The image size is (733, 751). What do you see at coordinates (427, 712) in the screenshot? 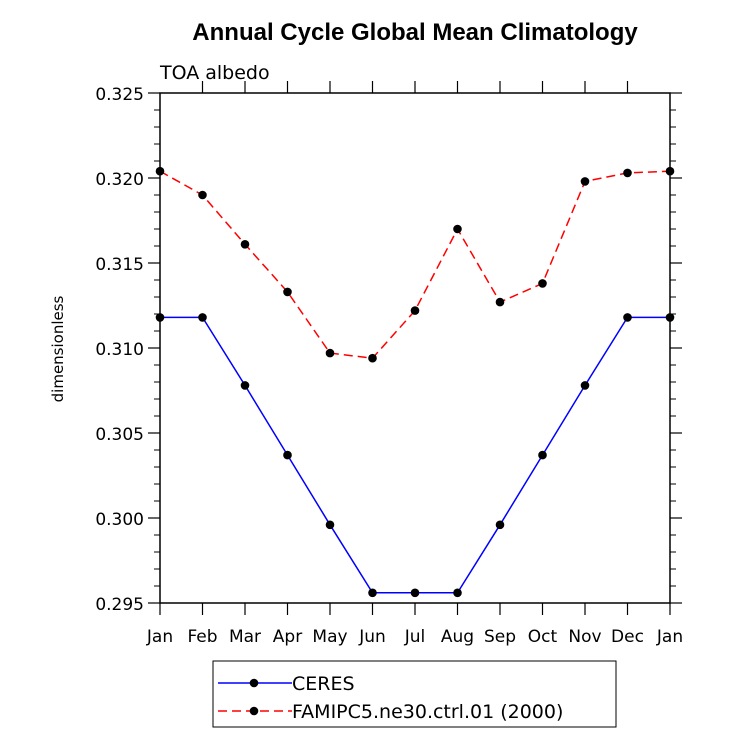
I see `legend-label: FAMIPC5.ne30.ctrl.01 (2000)` at bounding box center [427, 712].